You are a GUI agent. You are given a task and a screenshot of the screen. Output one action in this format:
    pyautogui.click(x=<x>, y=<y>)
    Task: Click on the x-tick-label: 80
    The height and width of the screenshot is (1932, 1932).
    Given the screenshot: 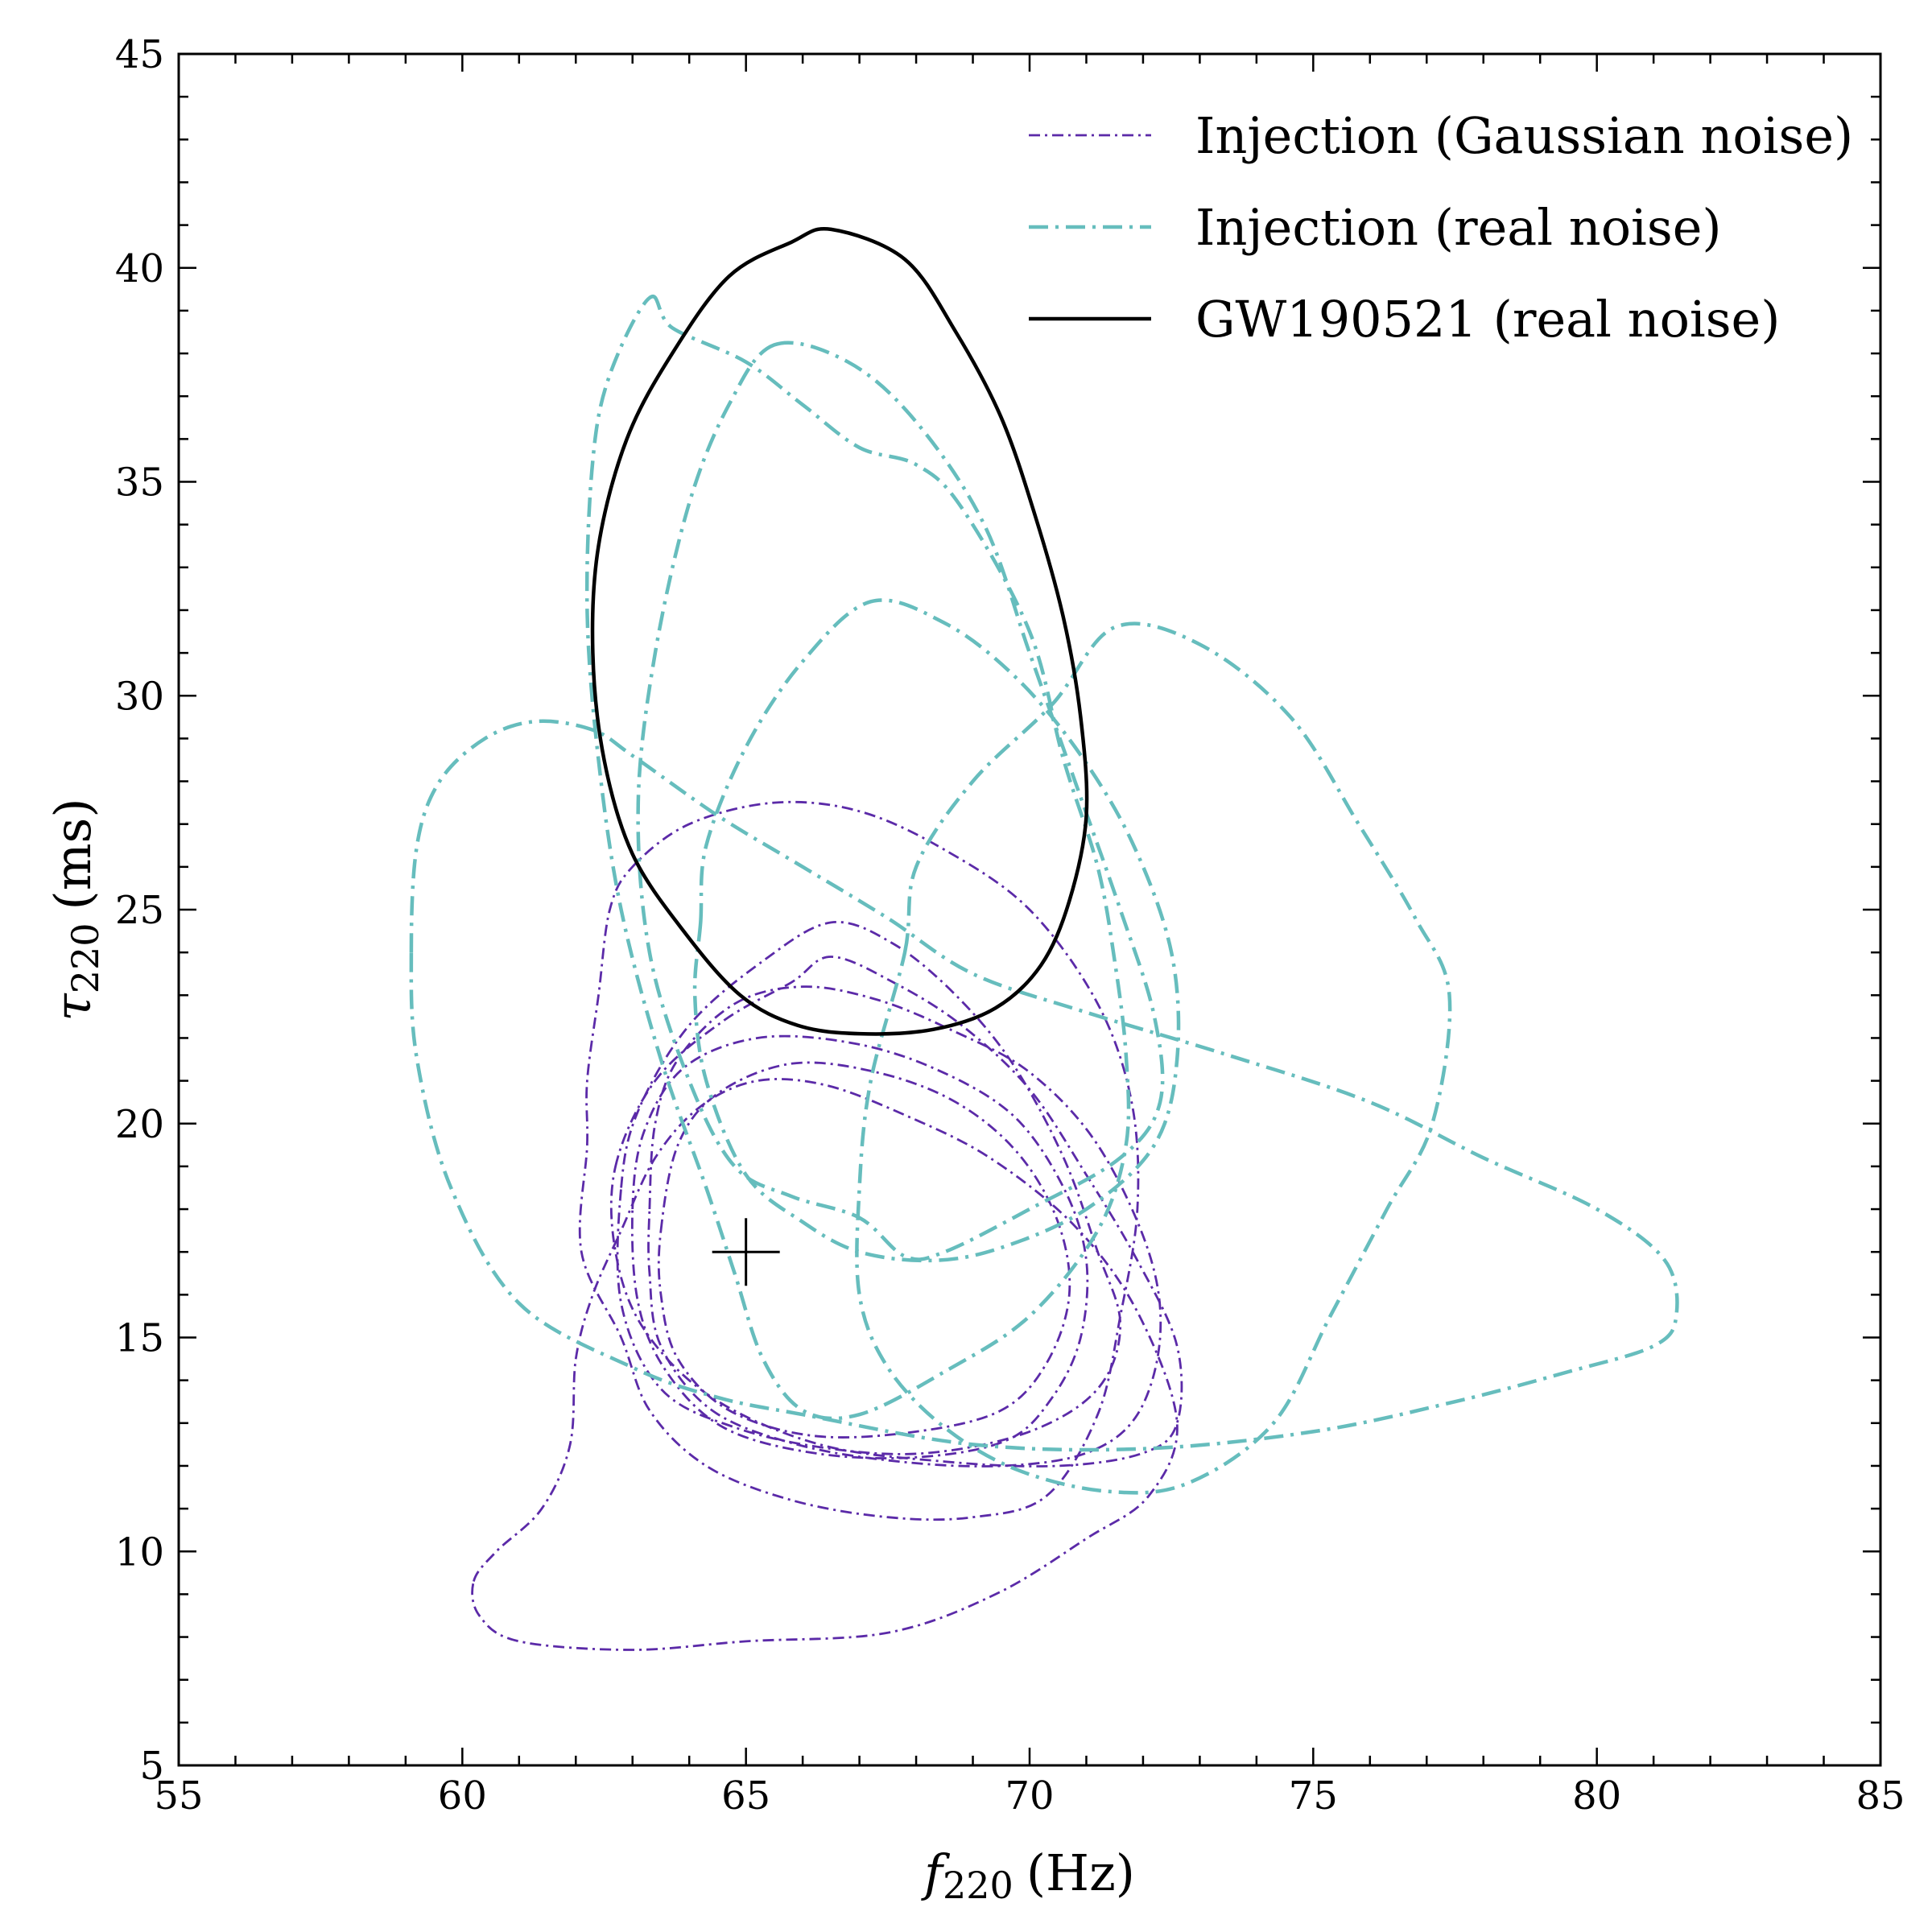 What is the action you would take?
    pyautogui.click(x=1596, y=1795)
    